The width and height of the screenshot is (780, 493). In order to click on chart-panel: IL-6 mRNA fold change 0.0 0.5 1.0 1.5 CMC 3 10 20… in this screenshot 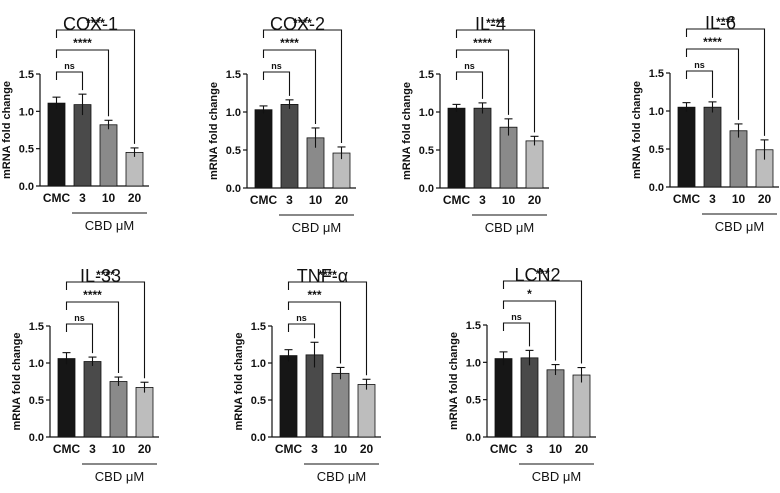, I will do `click(705, 123)`.